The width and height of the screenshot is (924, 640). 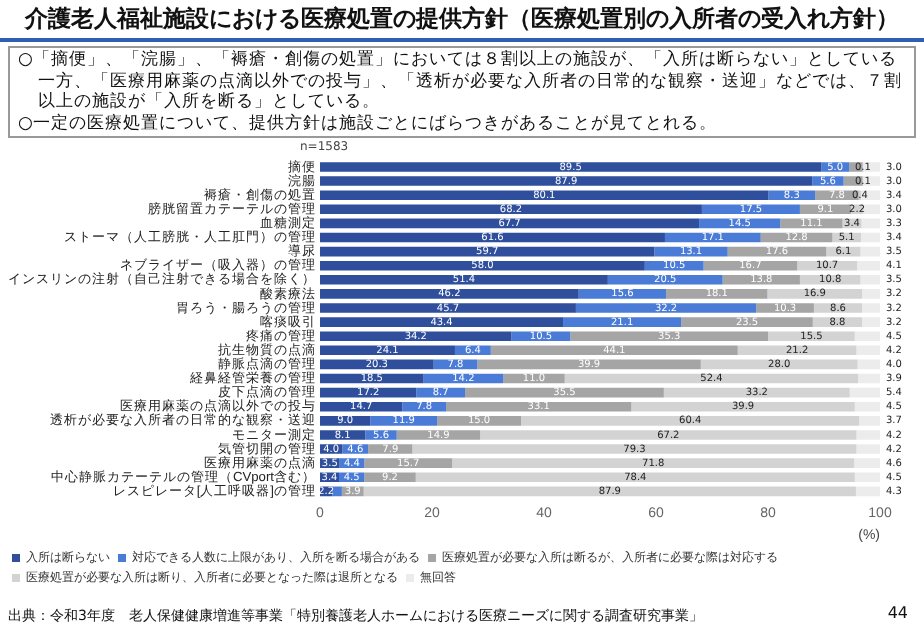 I want to click on text: 44, so click(x=897, y=613).